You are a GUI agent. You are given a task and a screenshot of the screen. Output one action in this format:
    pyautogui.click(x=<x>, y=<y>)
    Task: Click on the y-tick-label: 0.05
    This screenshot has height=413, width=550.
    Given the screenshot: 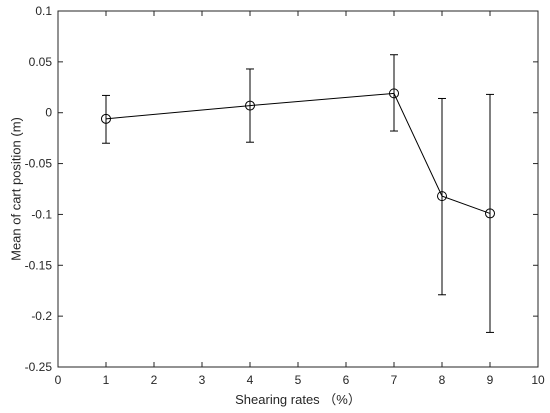 What is the action you would take?
    pyautogui.click(x=41, y=62)
    